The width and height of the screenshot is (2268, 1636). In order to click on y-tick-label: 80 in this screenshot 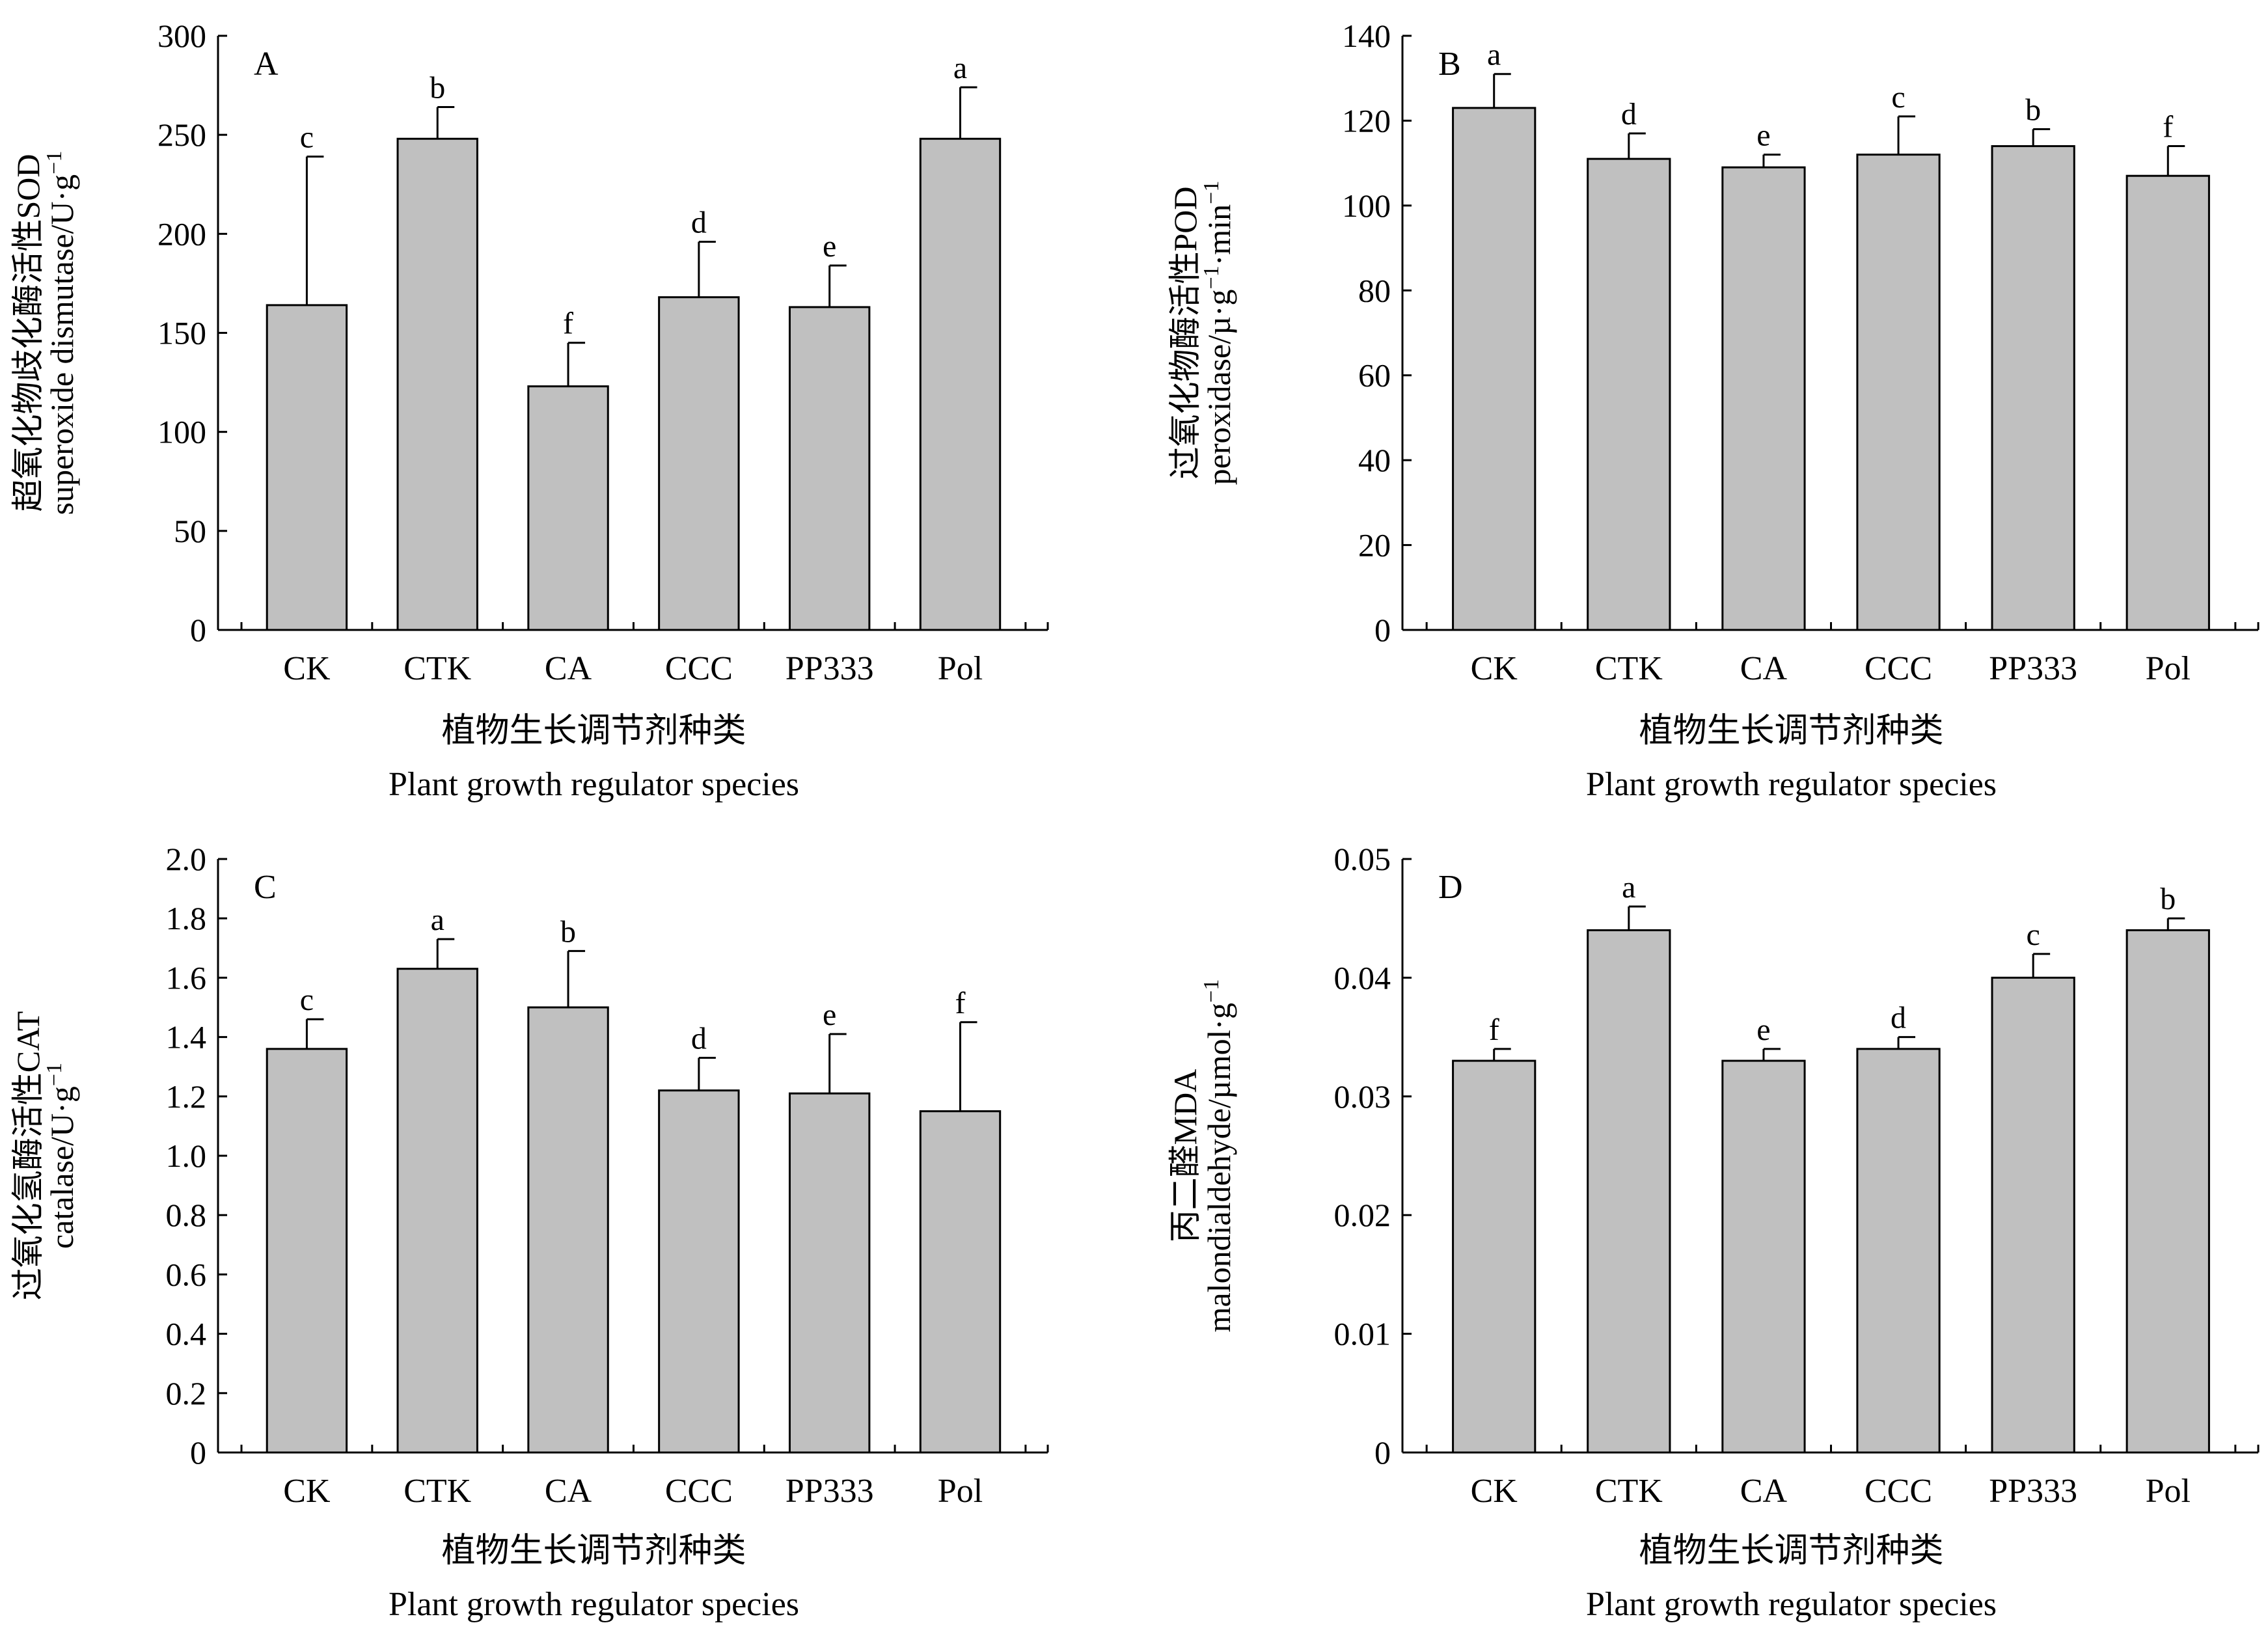, I will do `click(1374, 290)`.